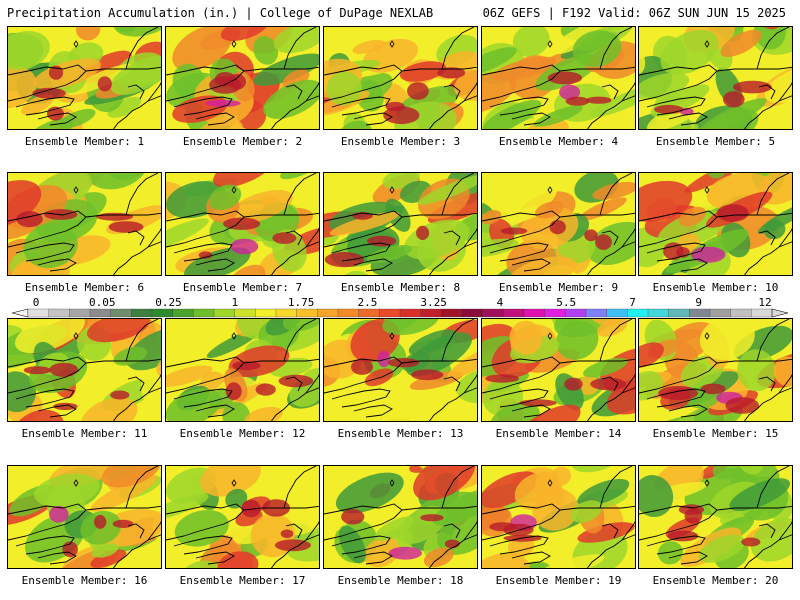 The image size is (800, 600). What do you see at coordinates (400, 141) in the screenshot?
I see `ensemble-member-label: Ensemble Member: 3` at bounding box center [400, 141].